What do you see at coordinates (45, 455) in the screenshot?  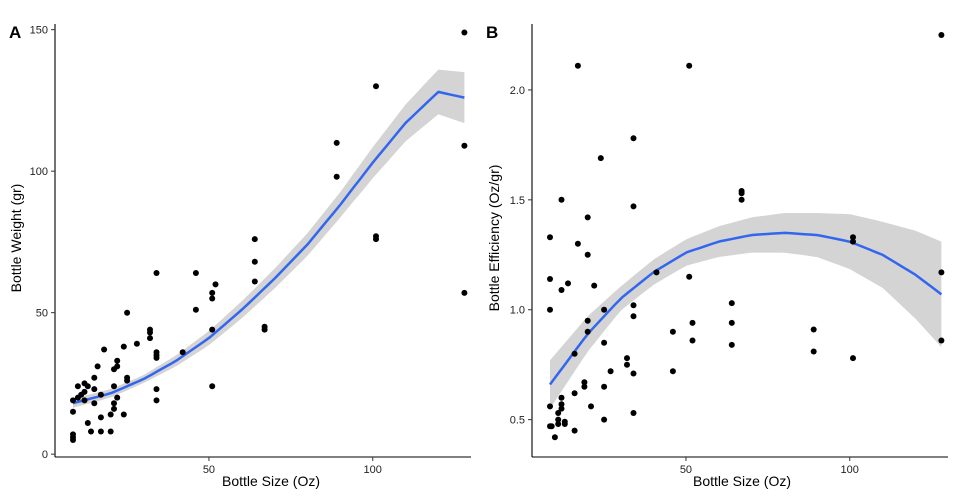 I see `y-tick-label: 0` at bounding box center [45, 455].